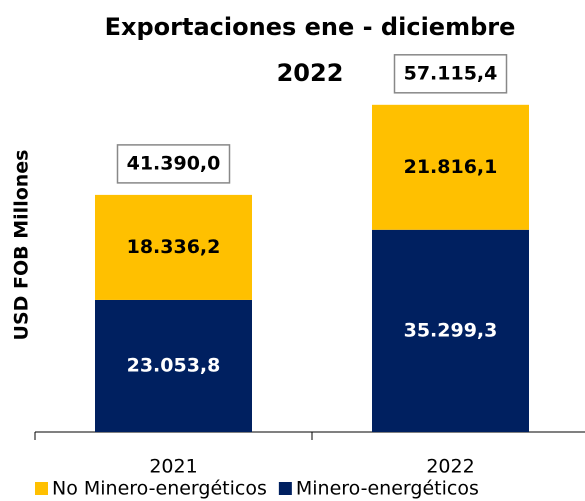 The image size is (585, 501). I want to click on total-label: 57.115,4, so click(451, 73).